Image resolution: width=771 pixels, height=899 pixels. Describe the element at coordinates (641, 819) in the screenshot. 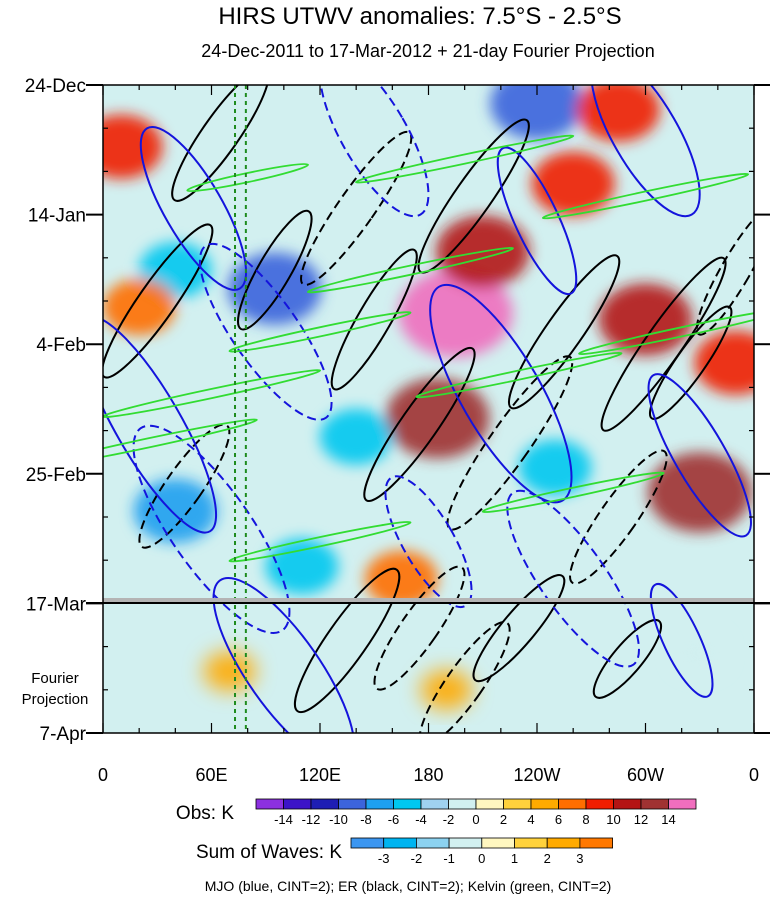

I see `obs-colorbar-level-13: 12` at that location.